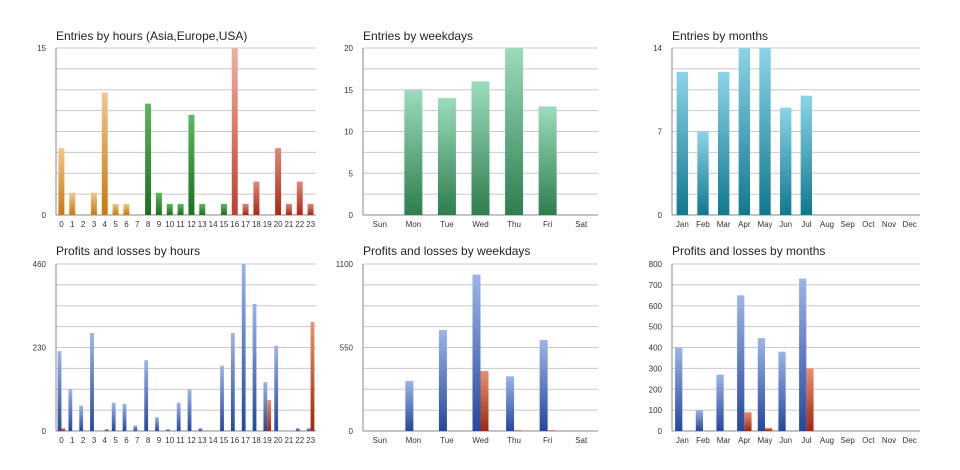  I want to click on x-tick-label: 23, so click(310, 224).